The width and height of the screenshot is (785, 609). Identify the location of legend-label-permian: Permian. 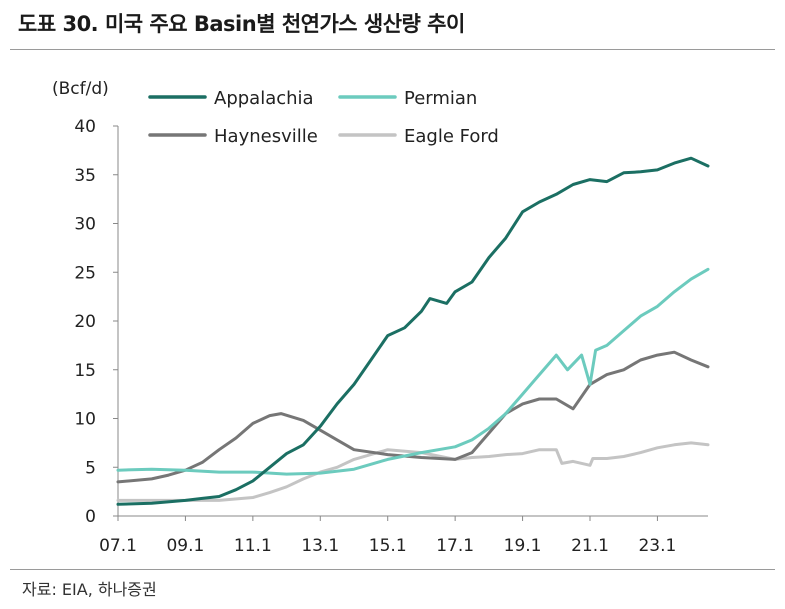
(440, 98).